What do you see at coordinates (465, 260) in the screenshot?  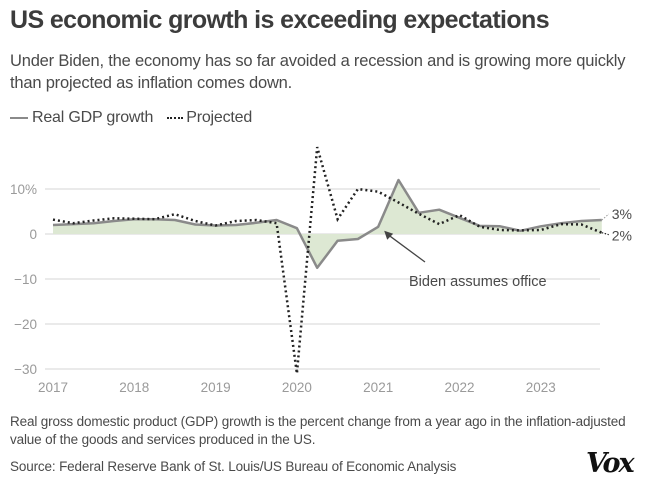 I see `annotation: Biden assumes office` at bounding box center [465, 260].